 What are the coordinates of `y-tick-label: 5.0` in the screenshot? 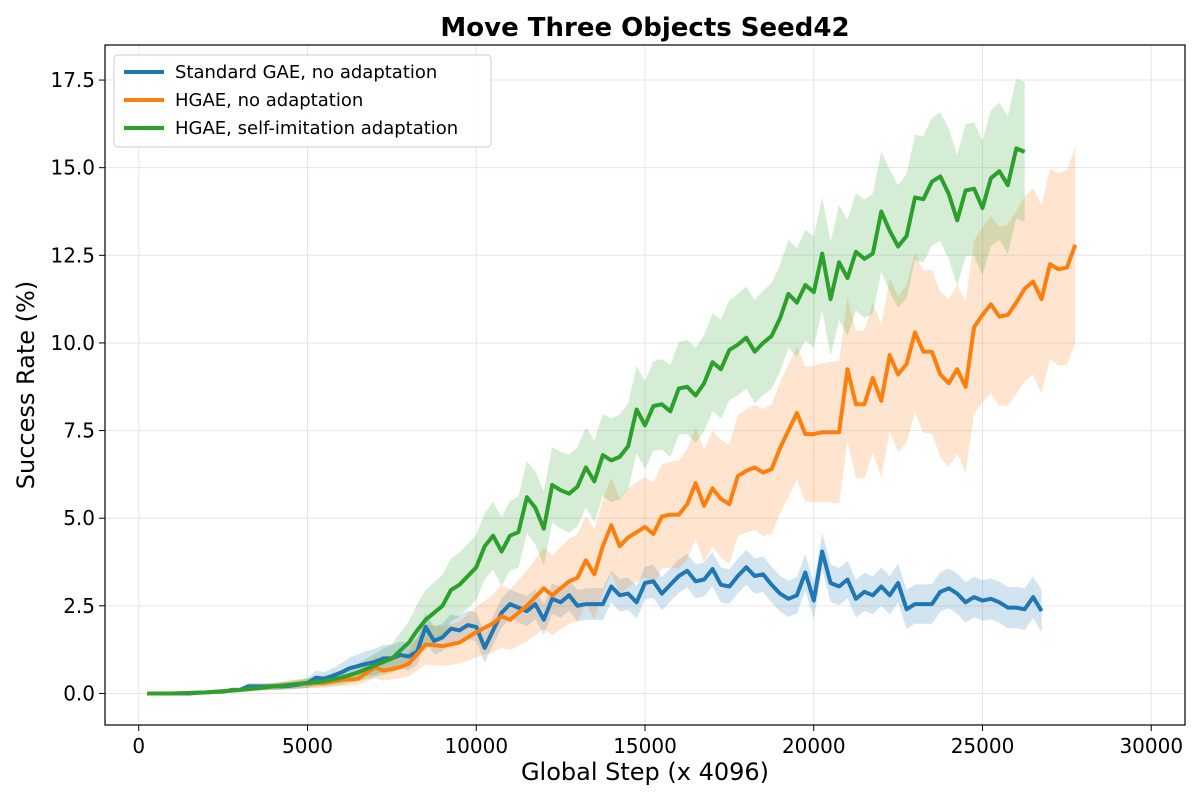 It's located at (79, 518).